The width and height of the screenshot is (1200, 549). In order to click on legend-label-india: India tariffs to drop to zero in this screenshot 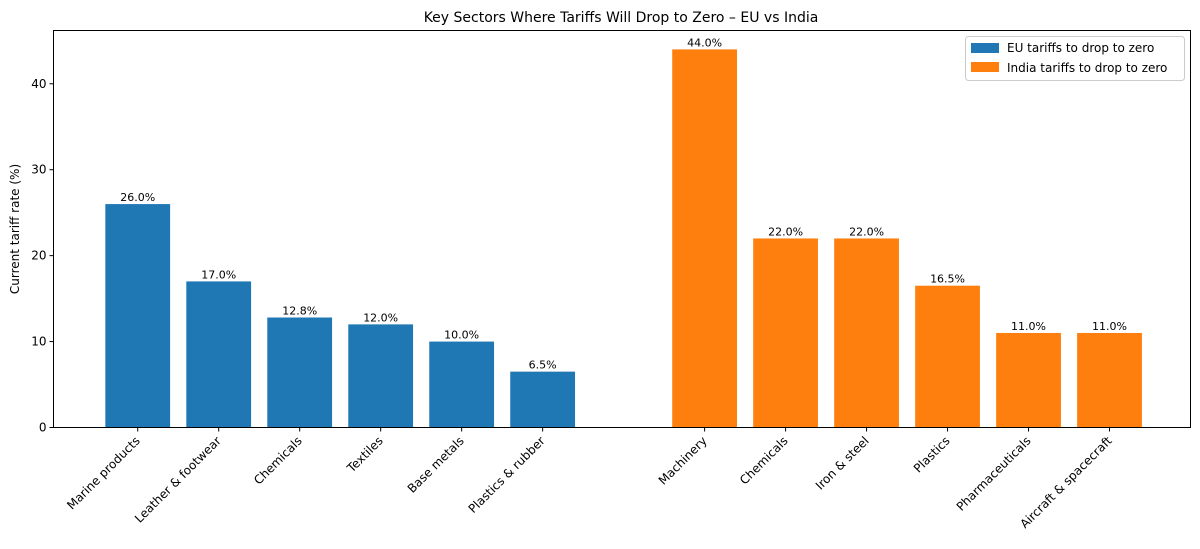, I will do `click(1087, 68)`.